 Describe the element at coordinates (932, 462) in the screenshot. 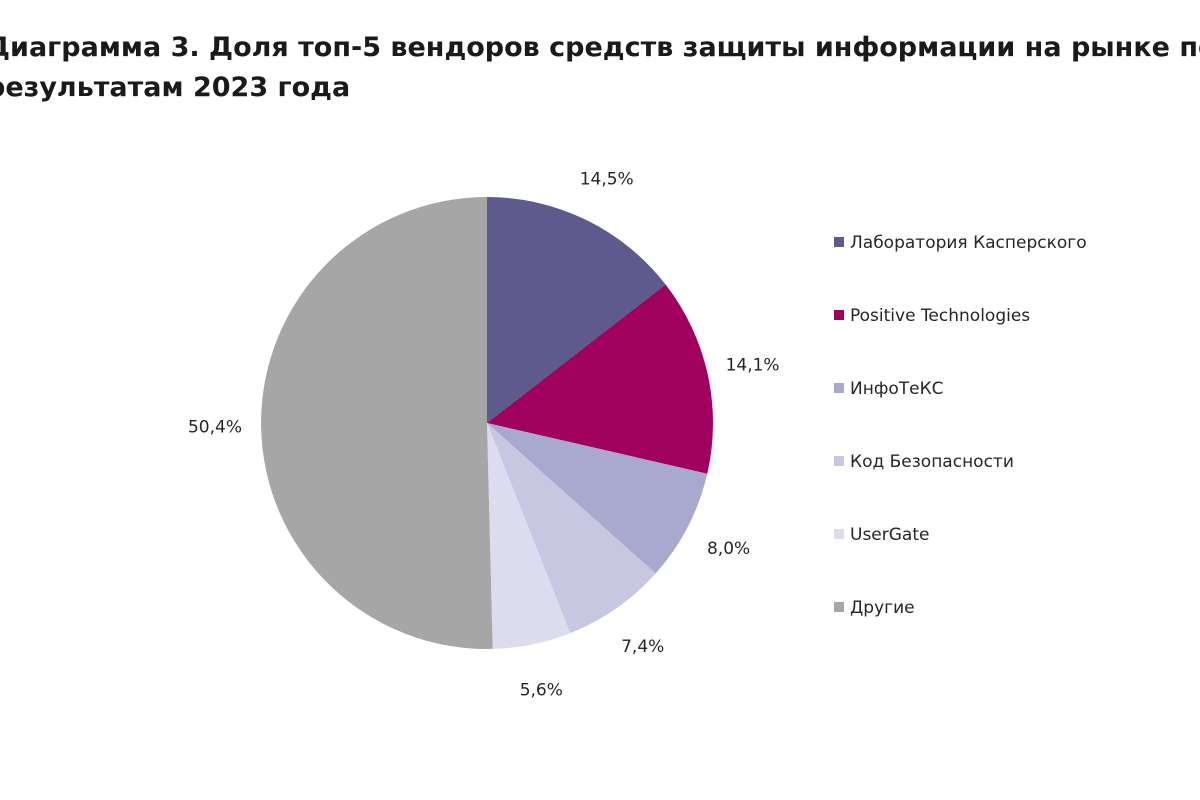

I see `legend-label-4: Код Безопасности` at that location.